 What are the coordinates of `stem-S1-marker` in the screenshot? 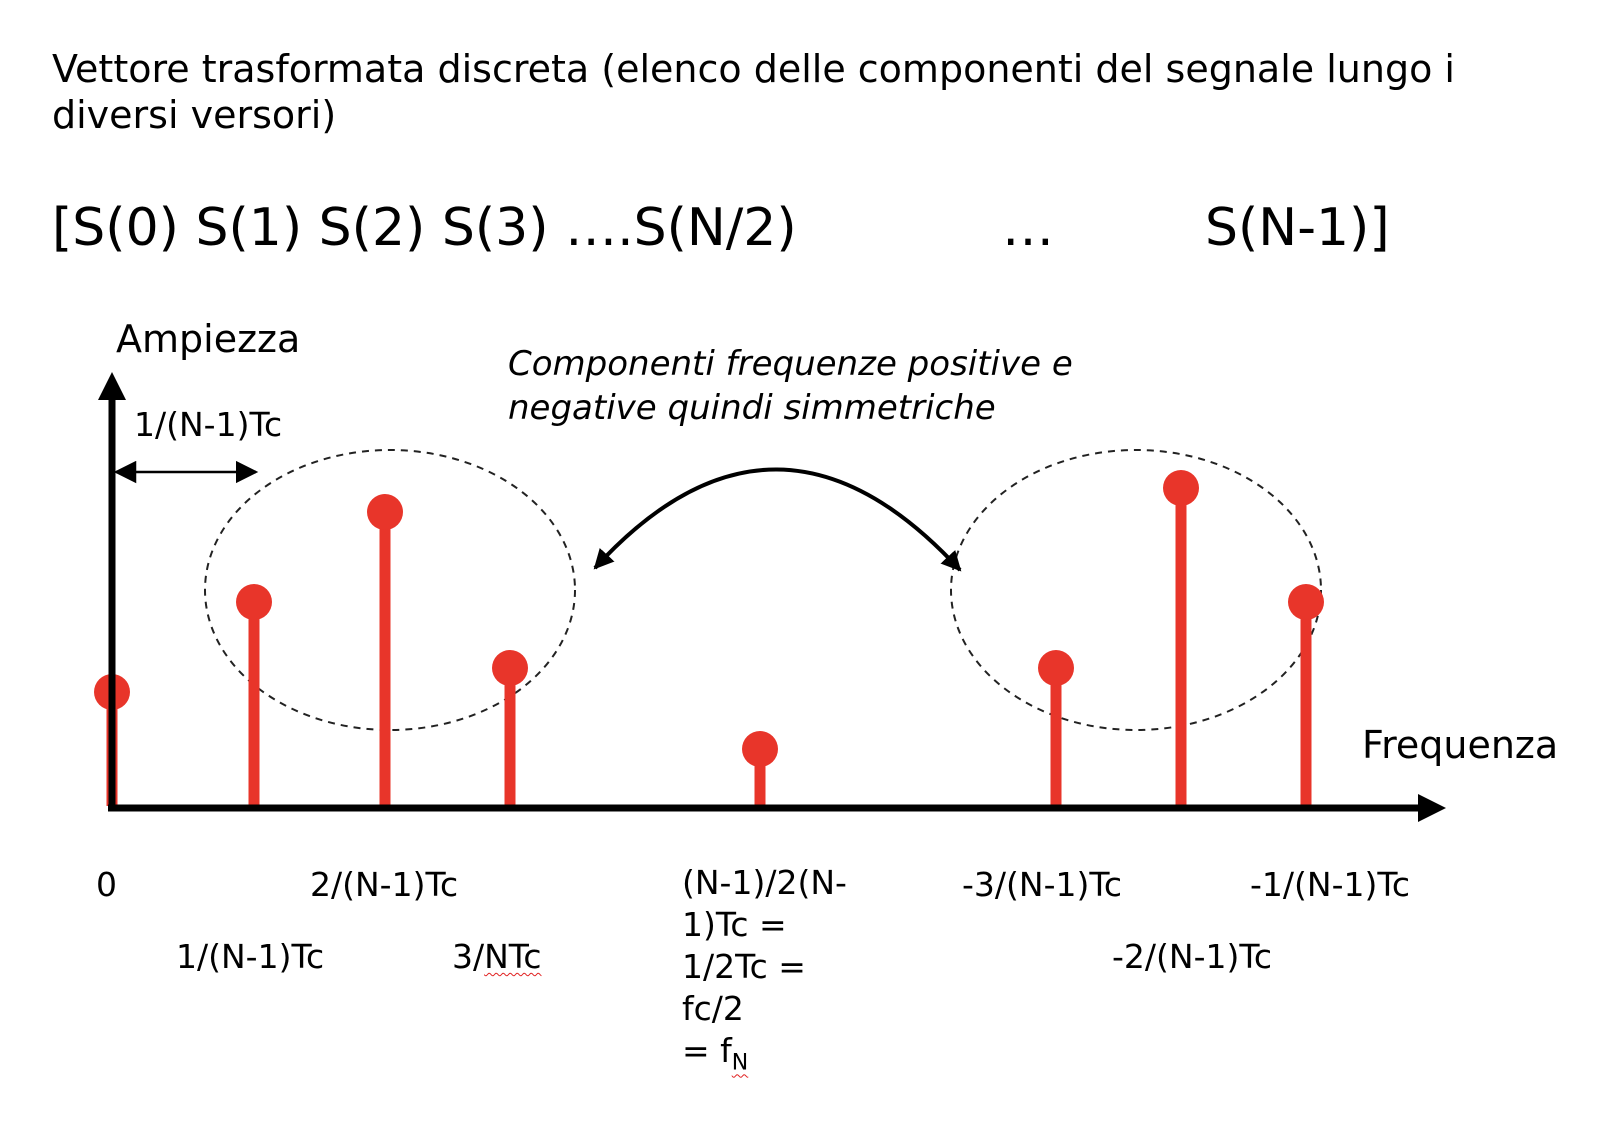 It's located at (254, 602).